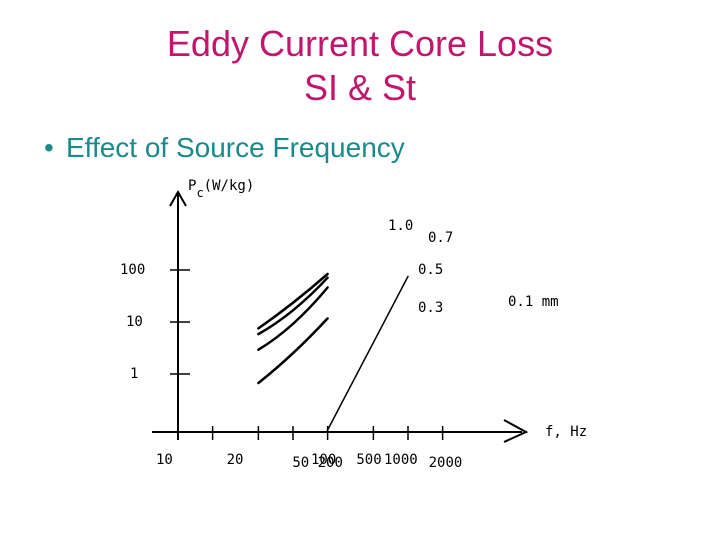  I want to click on x-tick-label-10: 10, so click(164, 460).